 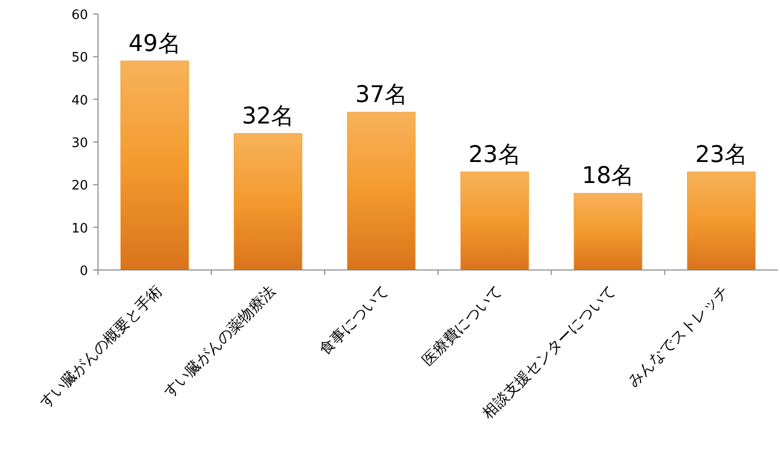 What do you see at coordinates (678, 336) in the screenshot?
I see `x-tick-label: みんなでストレッチ` at bounding box center [678, 336].